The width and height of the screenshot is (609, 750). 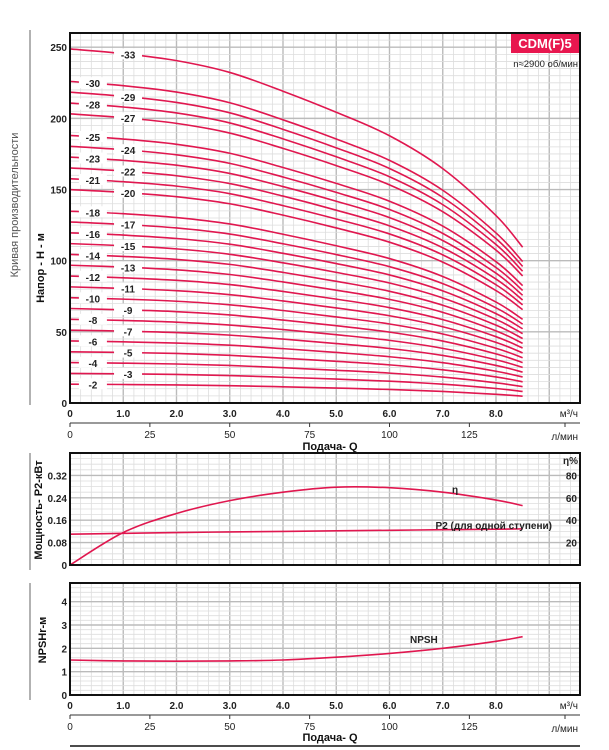 What do you see at coordinates (64, 626) in the screenshot?
I see `npsh-tick-label: 3` at bounding box center [64, 626].